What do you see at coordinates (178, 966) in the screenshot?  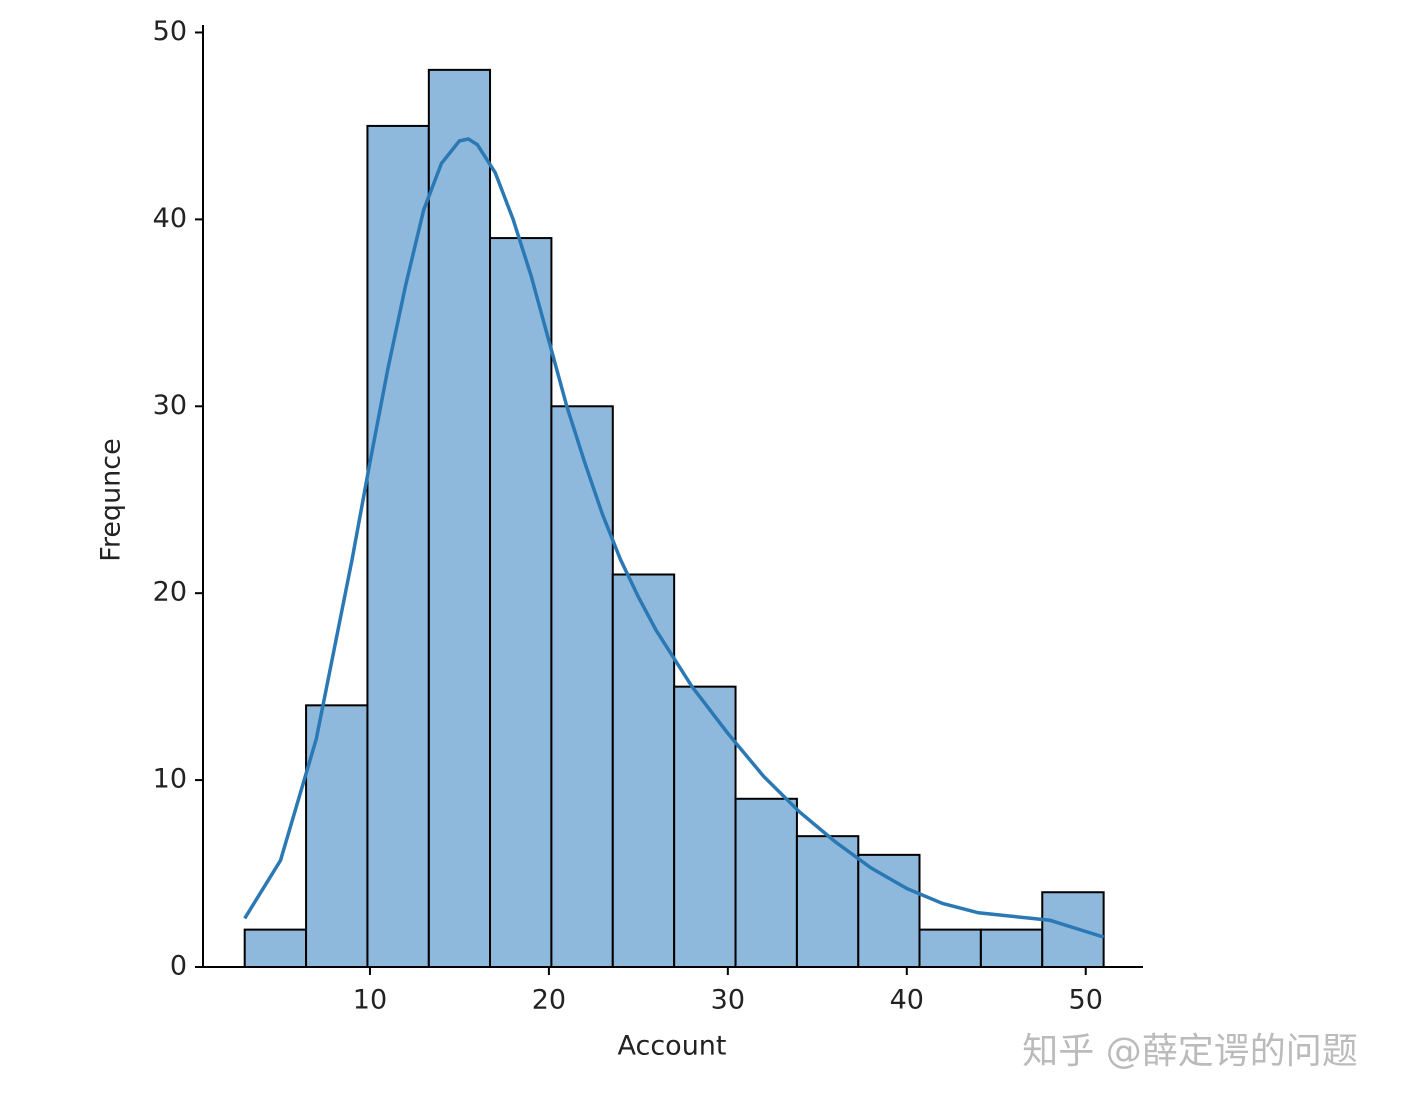 I see `y-tick-label: 0` at bounding box center [178, 966].